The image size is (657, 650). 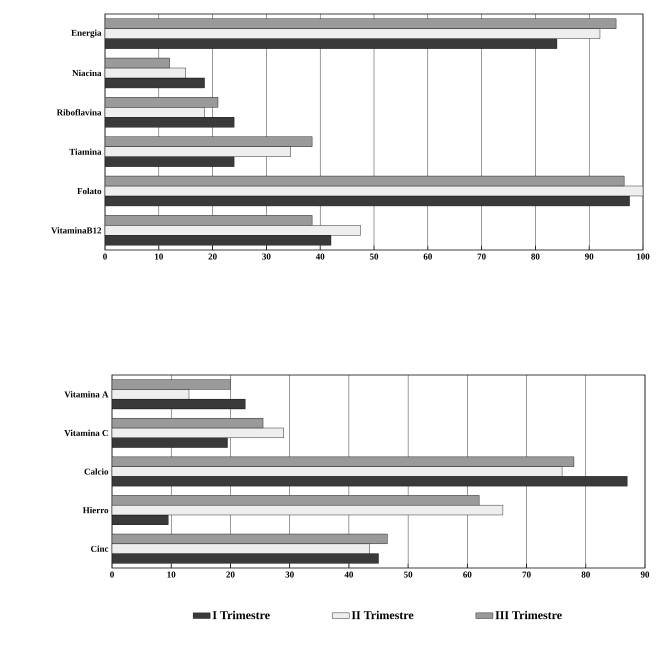 What do you see at coordinates (87, 73) in the screenshot?
I see `y-tick-label: Niacina` at bounding box center [87, 73].